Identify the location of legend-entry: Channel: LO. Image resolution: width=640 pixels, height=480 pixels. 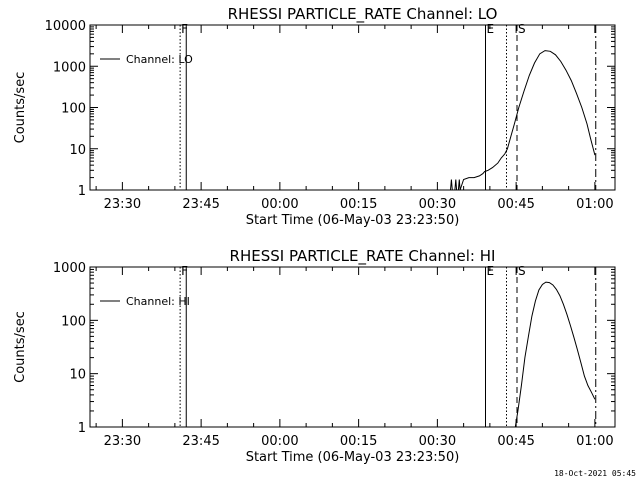
(159, 59).